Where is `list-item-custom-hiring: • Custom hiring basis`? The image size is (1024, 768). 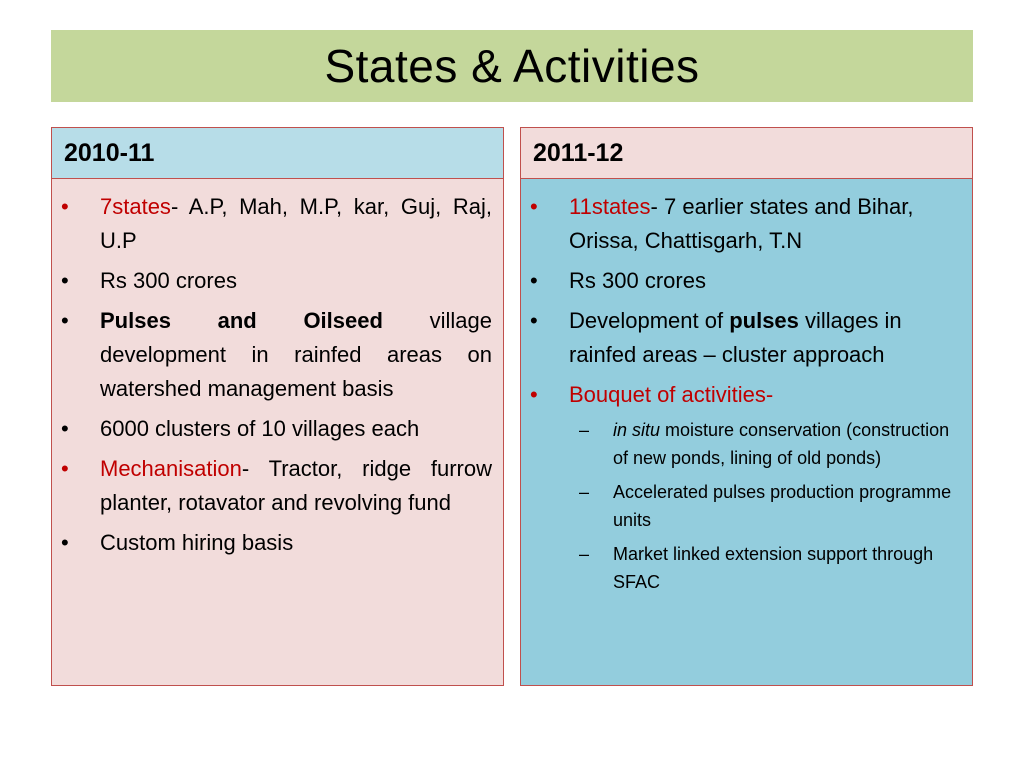
list-item-custom-hiring: • Custom hiring basis is located at coordinates (272, 543).